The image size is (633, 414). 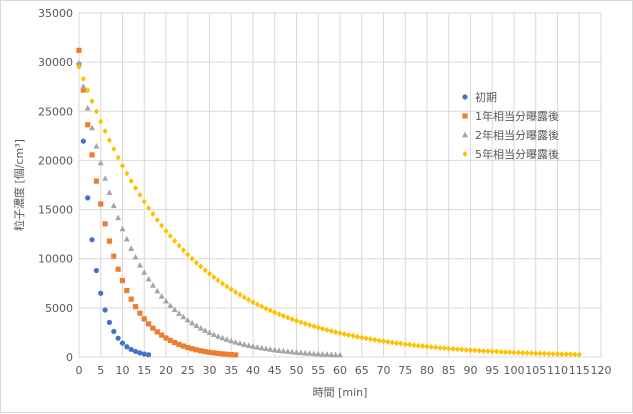 What do you see at coordinates (144, 370) in the screenshot?
I see `x-tick-label: 15` at bounding box center [144, 370].